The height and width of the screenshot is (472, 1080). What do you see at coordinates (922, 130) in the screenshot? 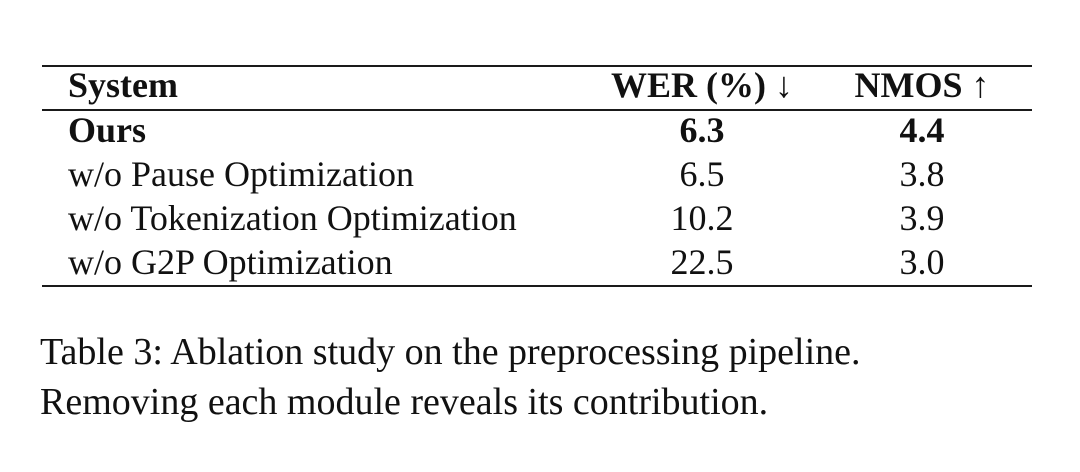
I see `row-nmos-value: 4.4` at bounding box center [922, 130].